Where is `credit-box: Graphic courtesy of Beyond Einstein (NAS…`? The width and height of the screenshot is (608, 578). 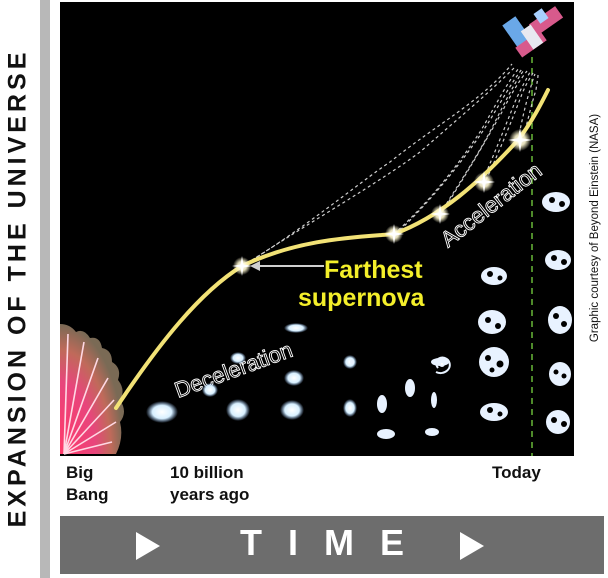 credit-box: Graphic courtesy of Beyond Einstein (NAS… is located at coordinates (595, 228).